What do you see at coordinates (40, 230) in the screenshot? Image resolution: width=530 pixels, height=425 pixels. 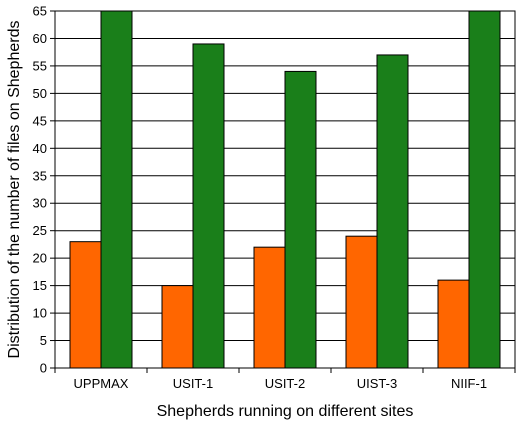 I see `y-tick-label: 25` at bounding box center [40, 230].